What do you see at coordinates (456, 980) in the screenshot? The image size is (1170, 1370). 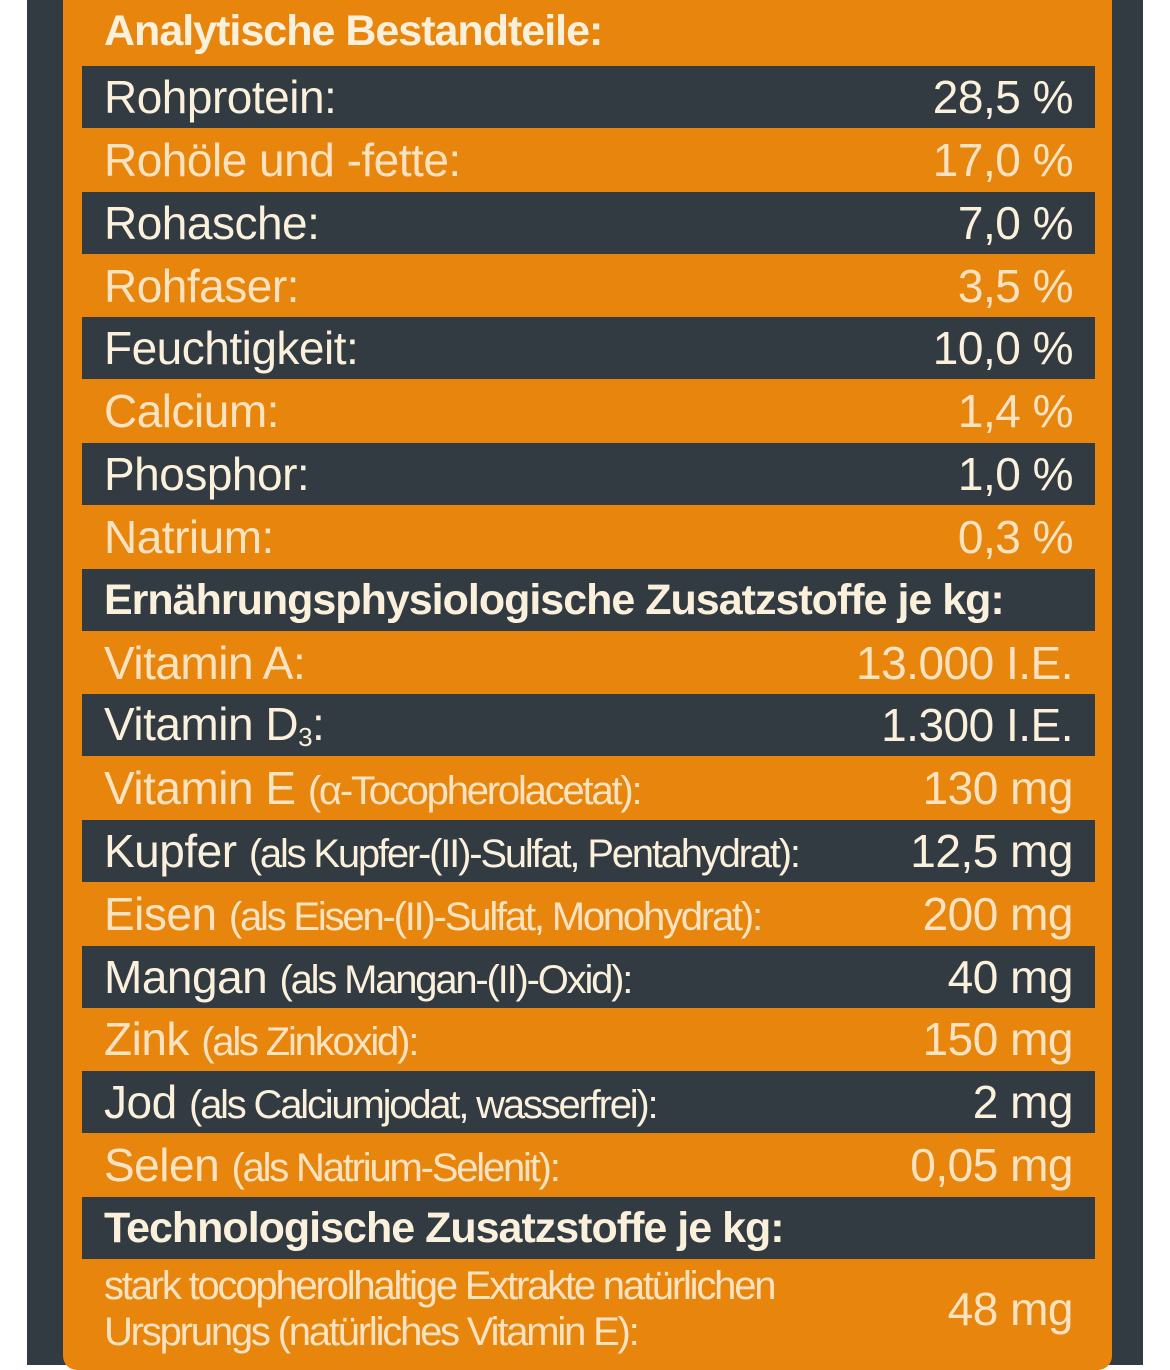 I see `row-detail: (als Mangan-(II)-Oxid):` at bounding box center [456, 980].